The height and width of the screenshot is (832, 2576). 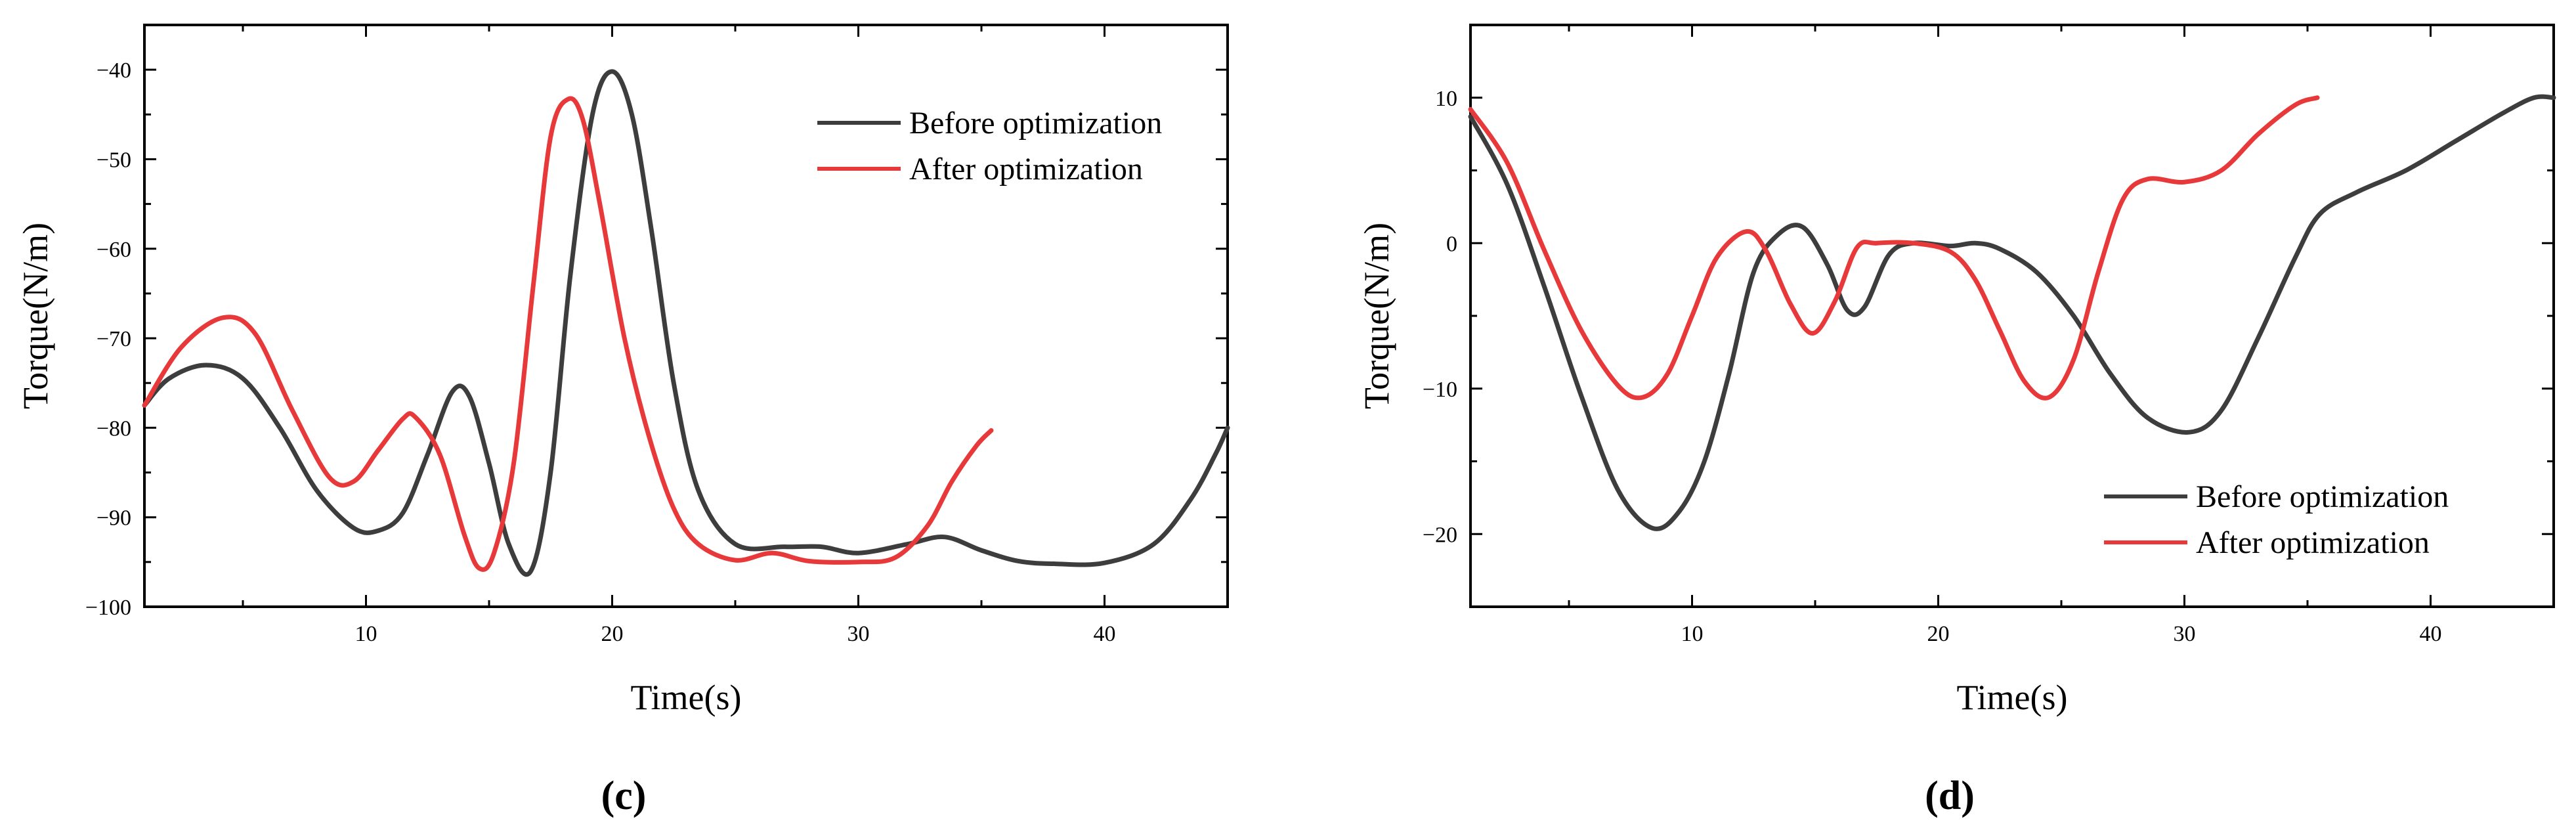 What do you see at coordinates (114, 160) in the screenshot?
I see `panel-c-y-tick-label: −50` at bounding box center [114, 160].